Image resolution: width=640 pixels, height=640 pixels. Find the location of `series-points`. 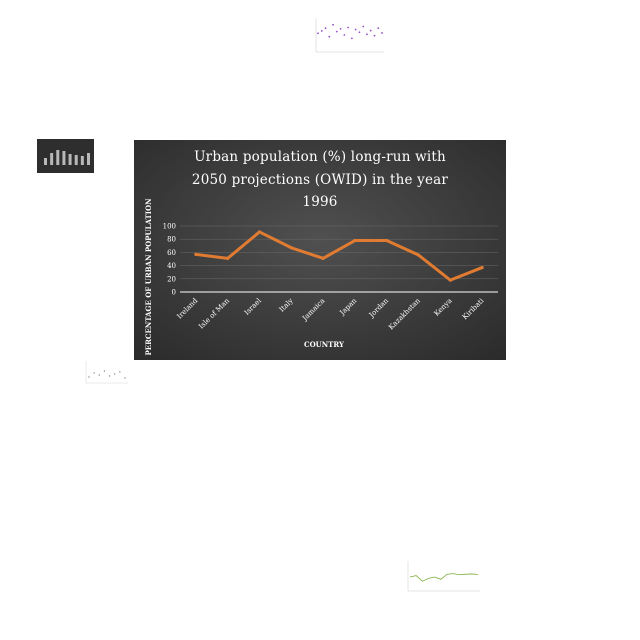

series-points is located at coordinates (339, 256).